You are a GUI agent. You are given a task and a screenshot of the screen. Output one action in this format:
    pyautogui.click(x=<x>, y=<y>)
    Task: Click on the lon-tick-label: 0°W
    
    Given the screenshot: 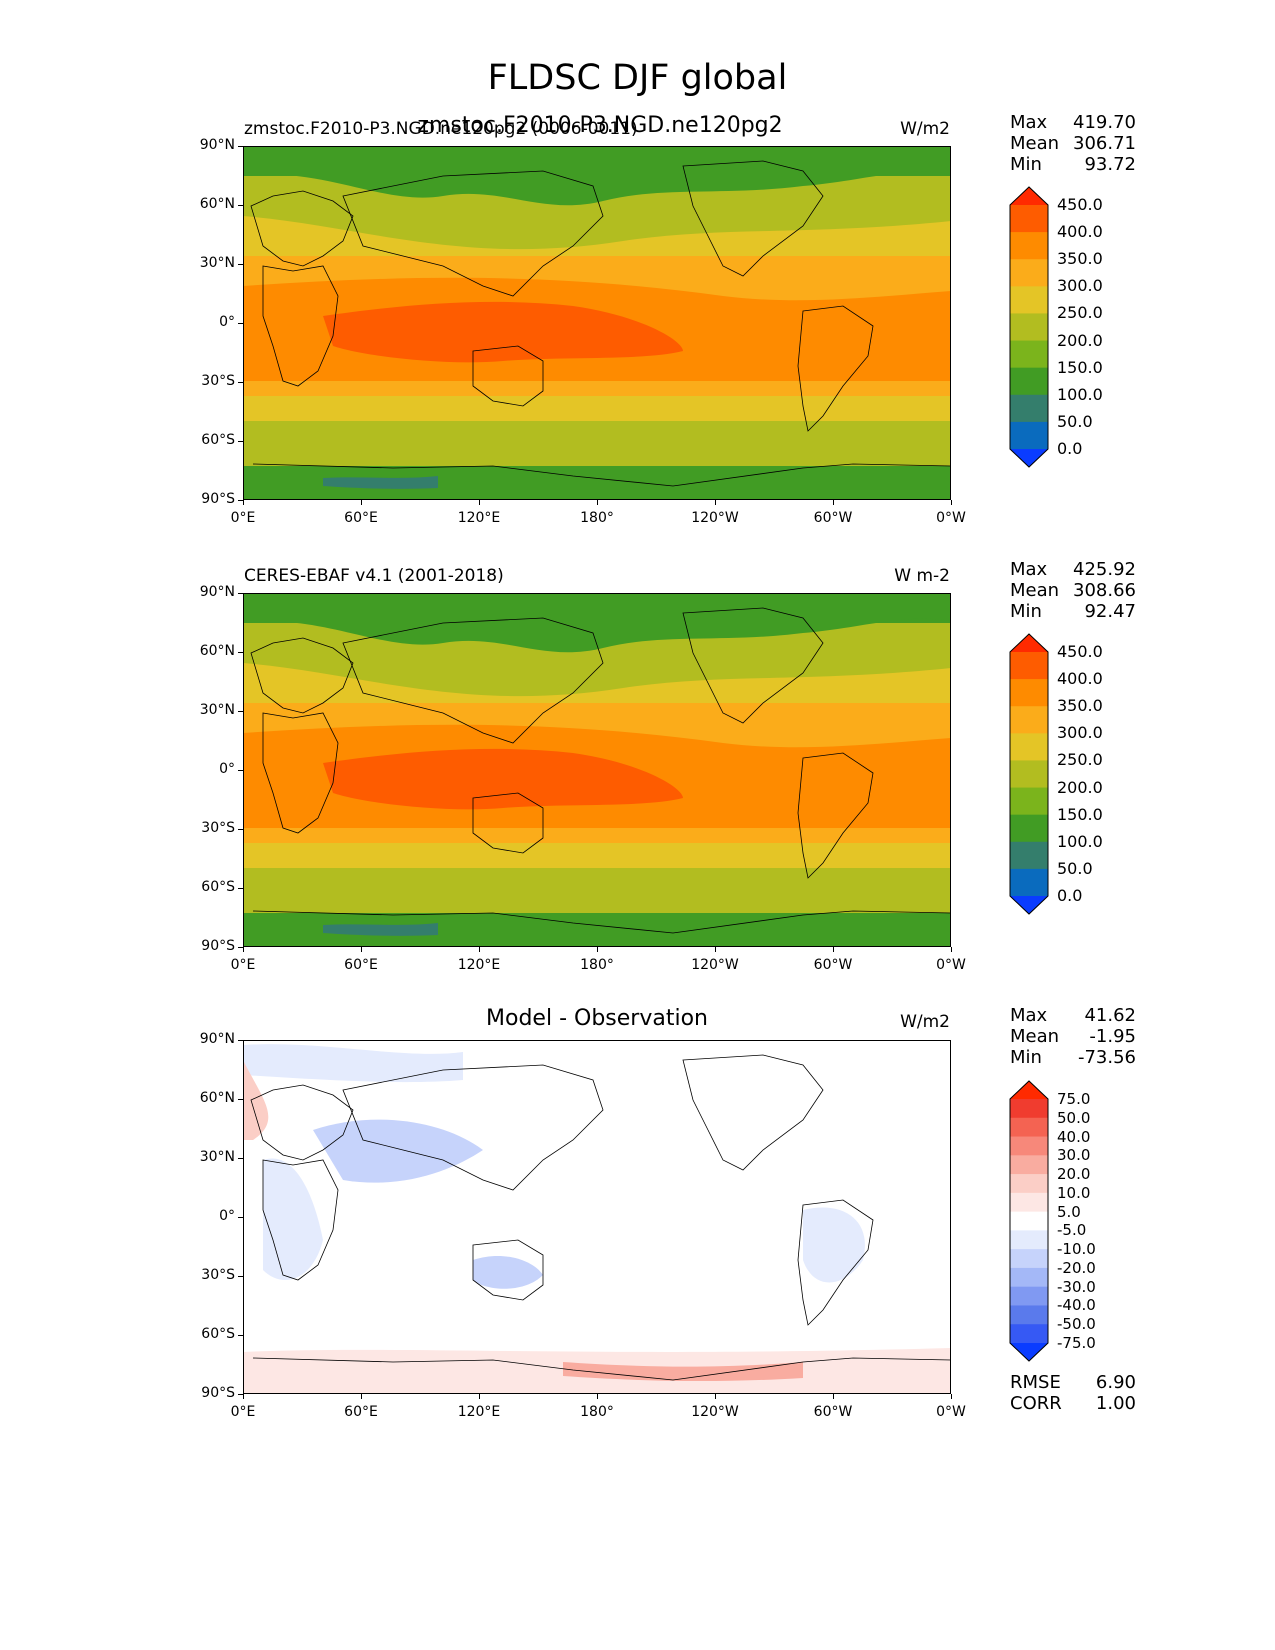 What is the action you would take?
    pyautogui.click(x=951, y=518)
    